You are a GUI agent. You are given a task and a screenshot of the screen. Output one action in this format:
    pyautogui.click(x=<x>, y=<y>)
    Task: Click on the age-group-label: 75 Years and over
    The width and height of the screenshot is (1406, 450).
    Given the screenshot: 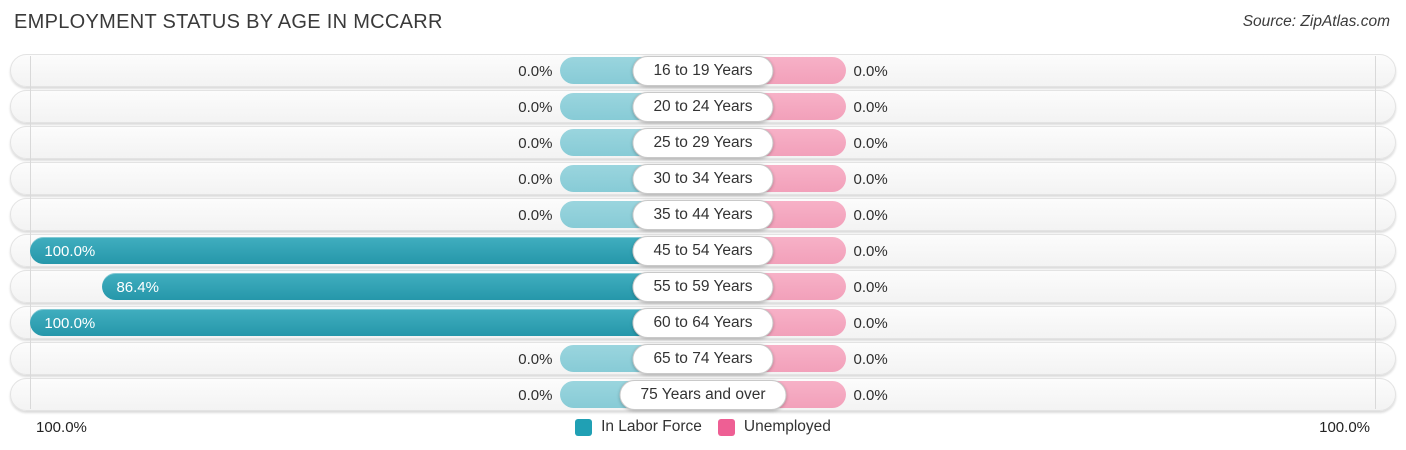 What is the action you would take?
    pyautogui.click(x=703, y=395)
    